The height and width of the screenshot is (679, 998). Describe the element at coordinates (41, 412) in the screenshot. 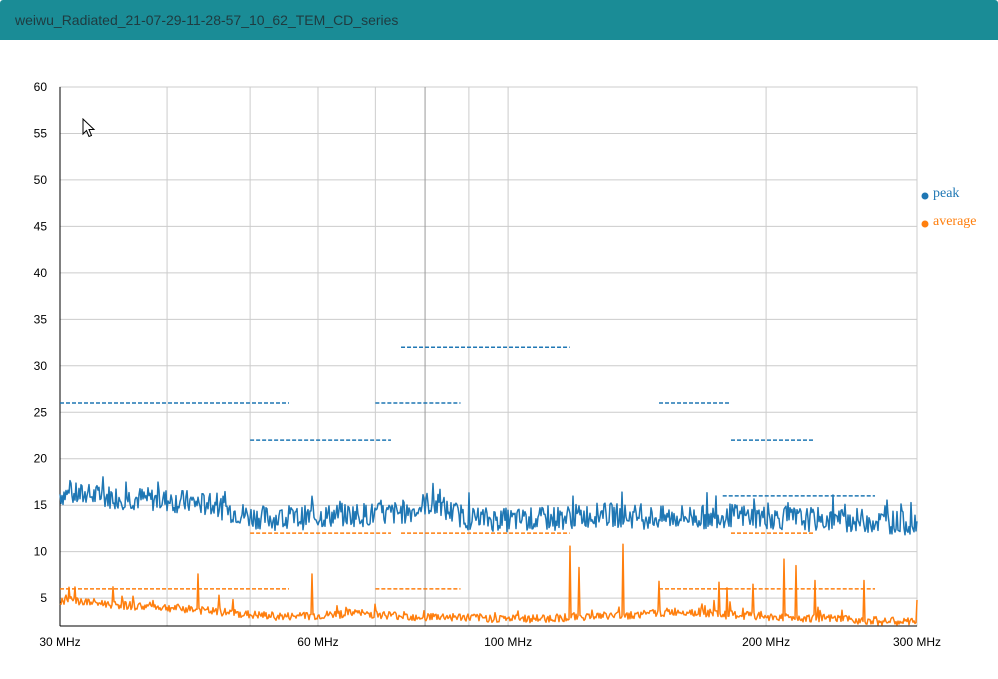

I see `y-tick-label: 25` at that location.